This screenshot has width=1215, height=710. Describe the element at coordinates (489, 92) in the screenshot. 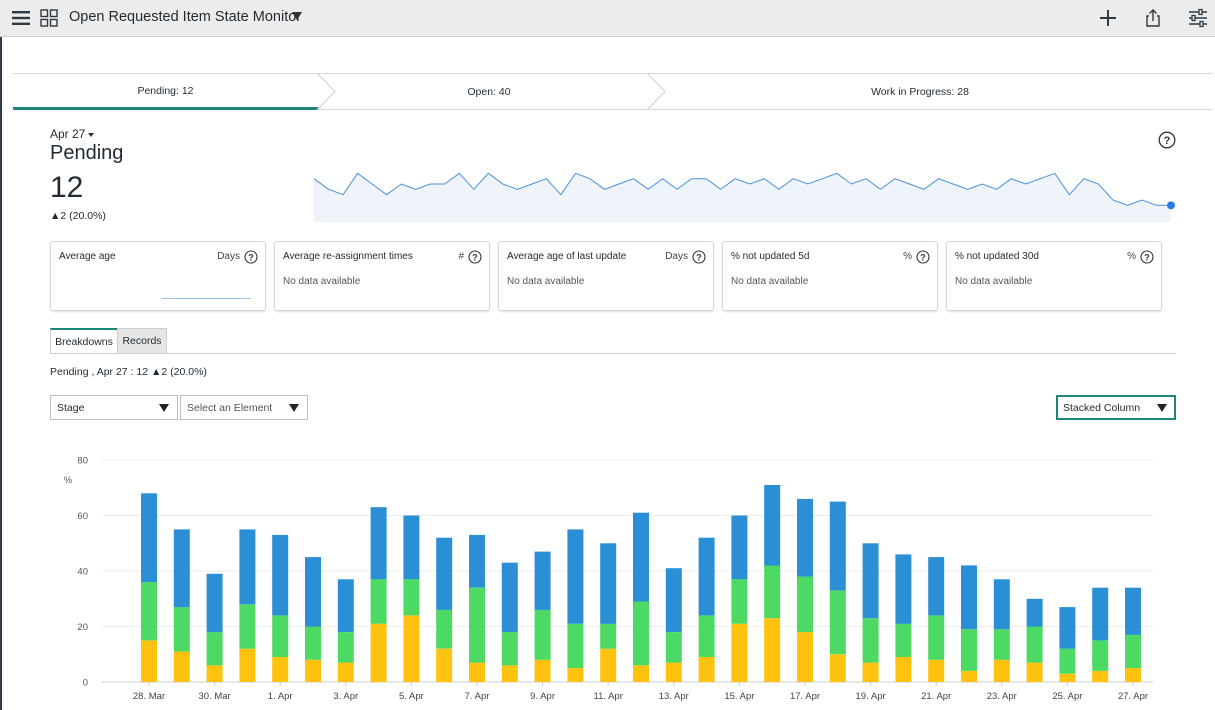

I see `step-open: Open: 40` at that location.